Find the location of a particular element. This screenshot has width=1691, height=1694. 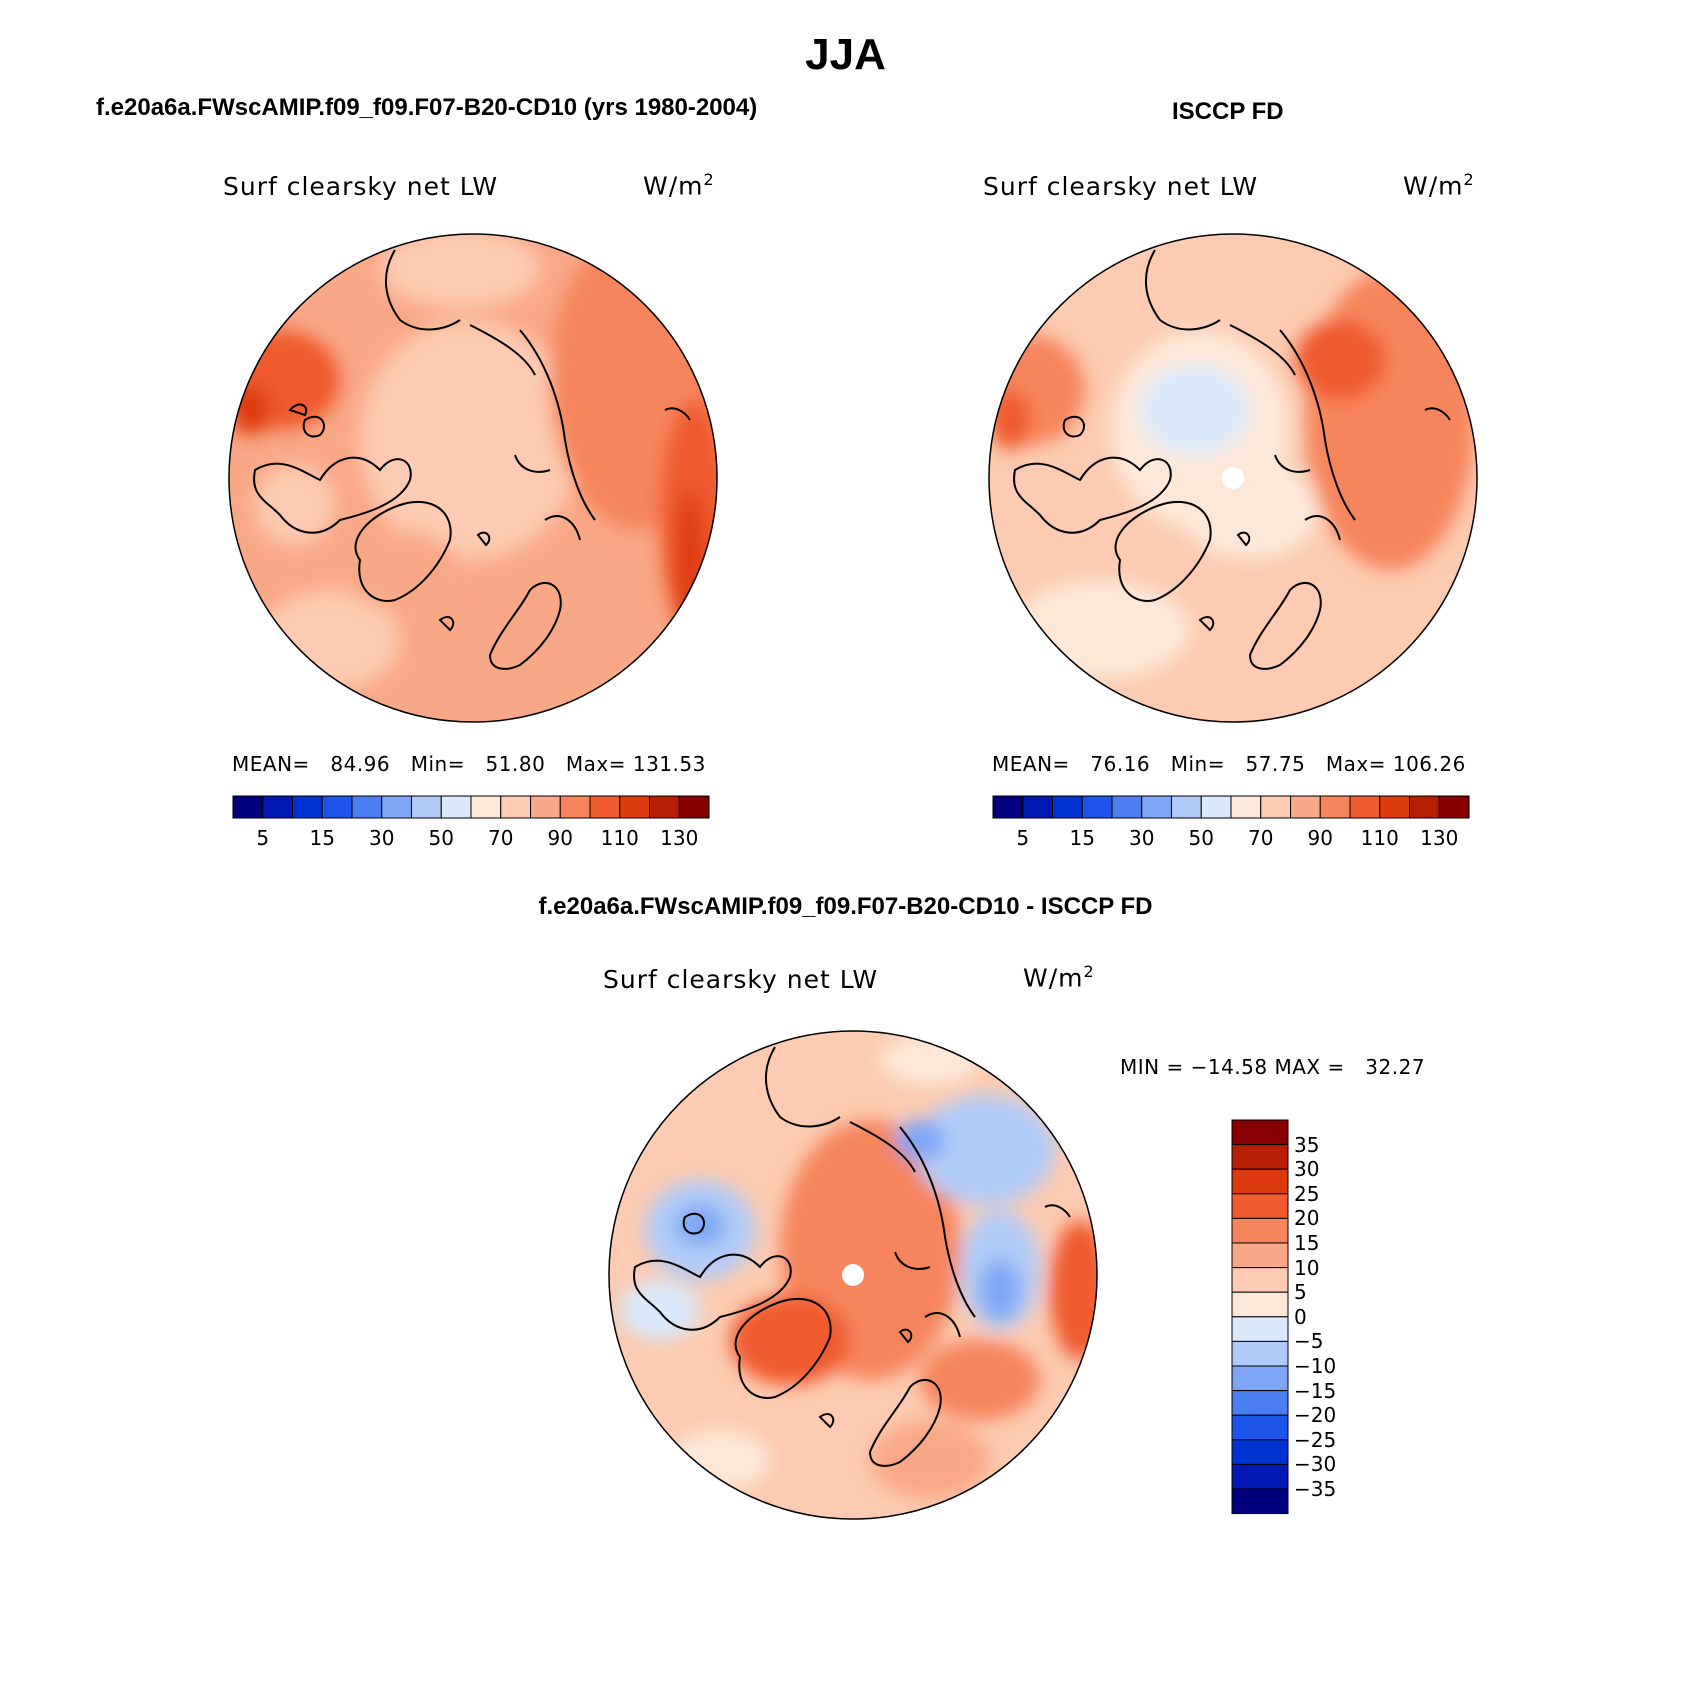

left-greenland-coast is located at coordinates (403, 551).